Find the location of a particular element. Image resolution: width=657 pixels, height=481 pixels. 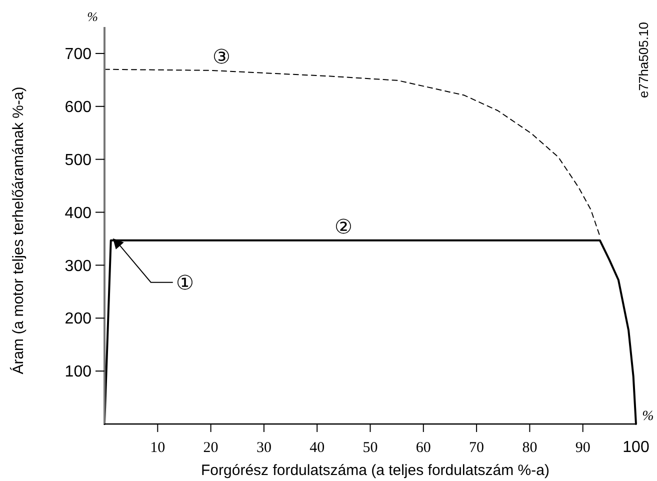

x-tick-label: 10 is located at coordinates (158, 448).